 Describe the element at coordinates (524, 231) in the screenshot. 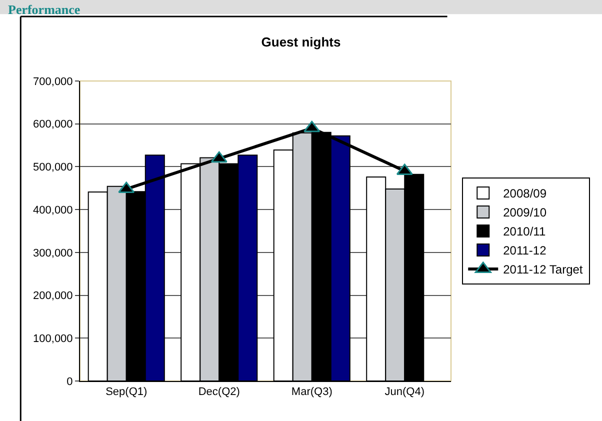

I see `legend-label: 2010/11` at that location.